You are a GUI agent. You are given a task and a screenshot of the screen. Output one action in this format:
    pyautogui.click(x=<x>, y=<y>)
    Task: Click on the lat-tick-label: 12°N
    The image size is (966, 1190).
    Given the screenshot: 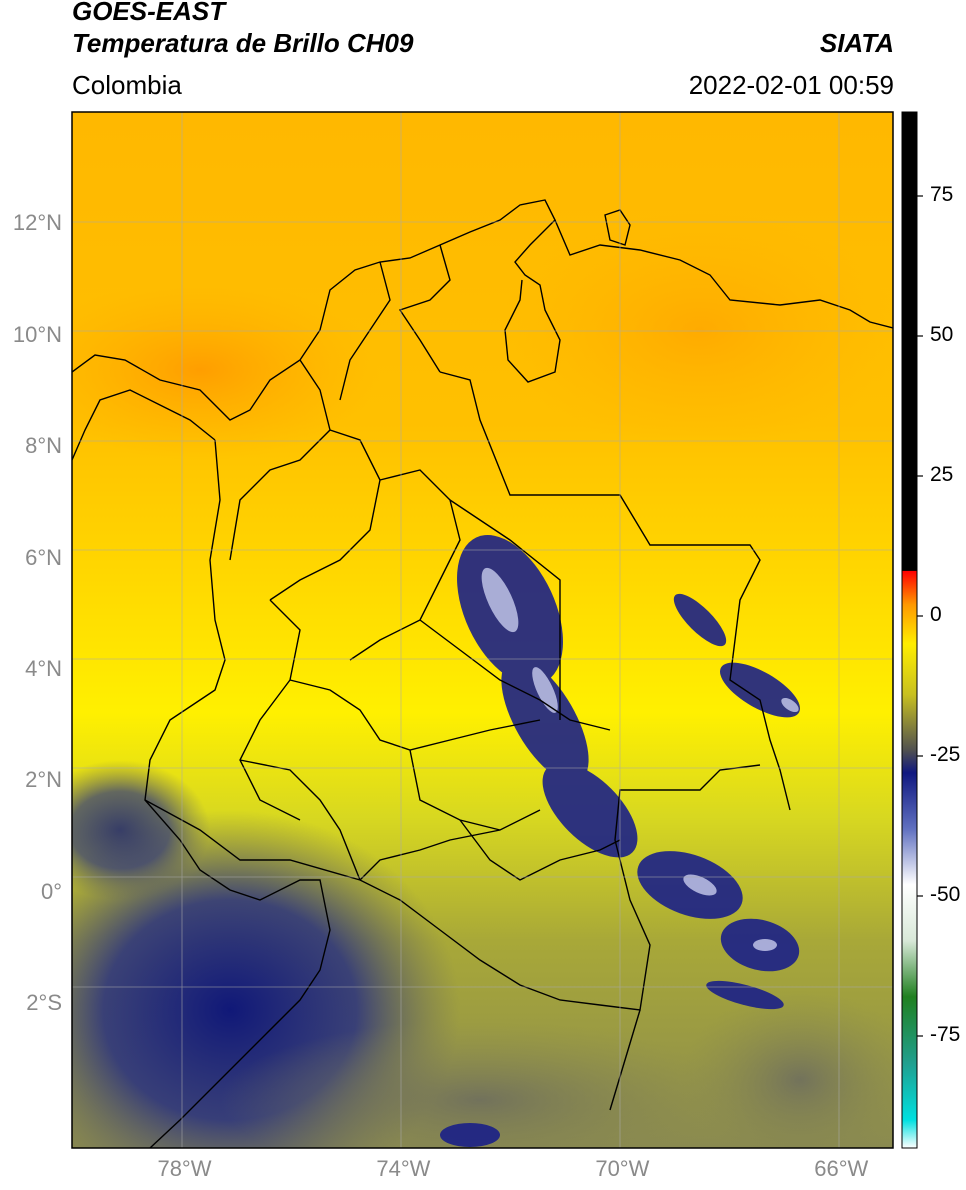 What is the action you would take?
    pyautogui.click(x=37, y=223)
    